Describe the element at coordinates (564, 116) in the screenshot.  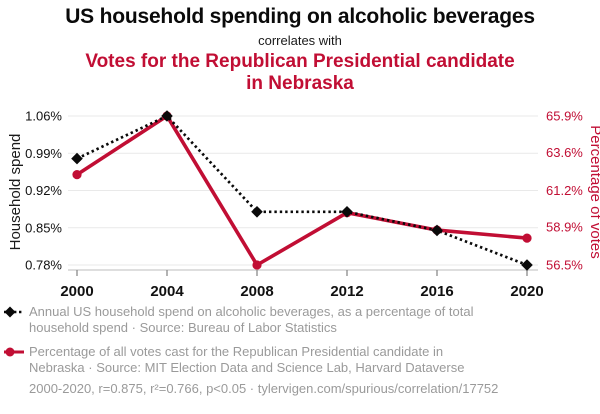
I see `right-axis-tick-label: 65.9%` at that location.